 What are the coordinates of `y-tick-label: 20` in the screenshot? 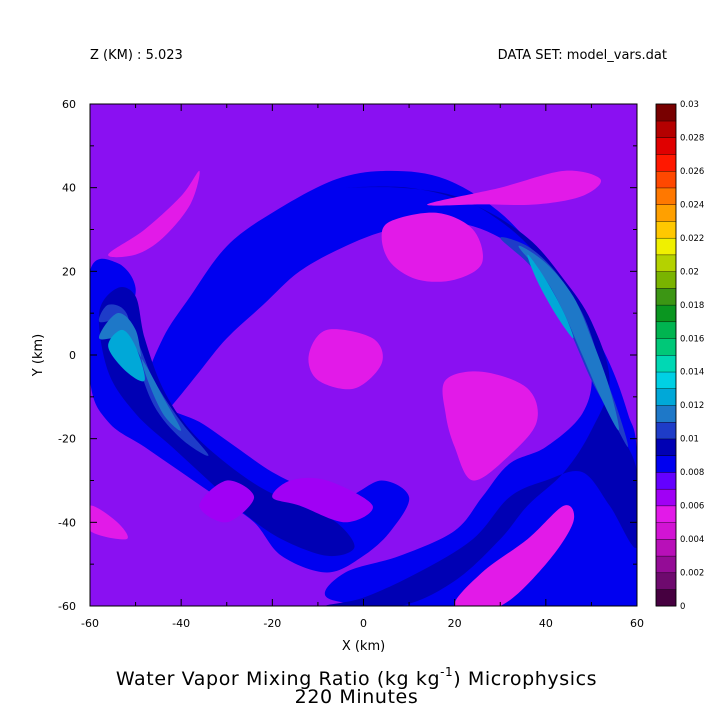 It's located at (69, 271).